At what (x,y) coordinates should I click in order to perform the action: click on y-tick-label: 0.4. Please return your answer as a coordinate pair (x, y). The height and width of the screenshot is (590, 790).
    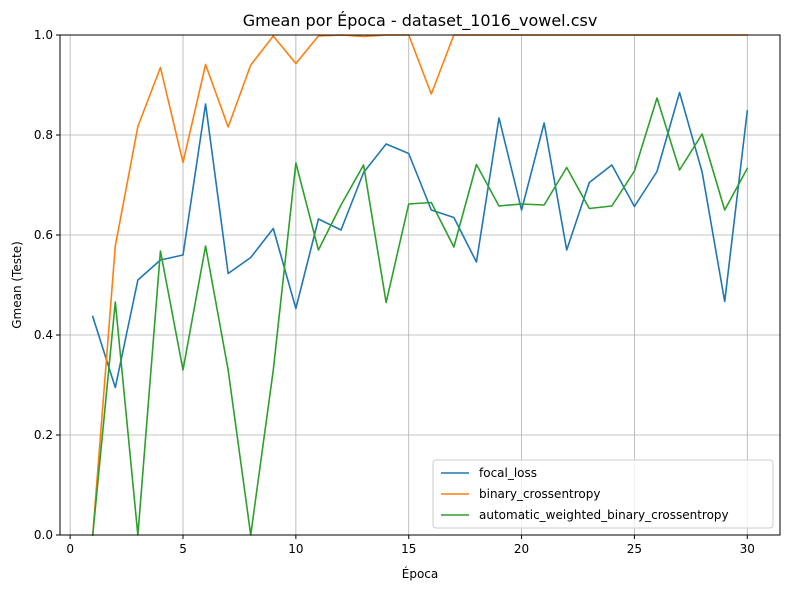
    Looking at the image, I should click on (43, 335).